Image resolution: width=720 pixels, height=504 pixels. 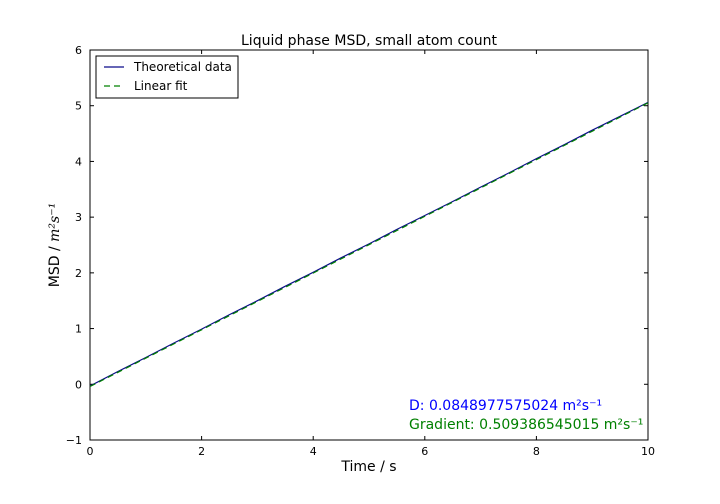 I want to click on y-axis-label: MSD / m²s⁻¹, so click(x=55, y=245).